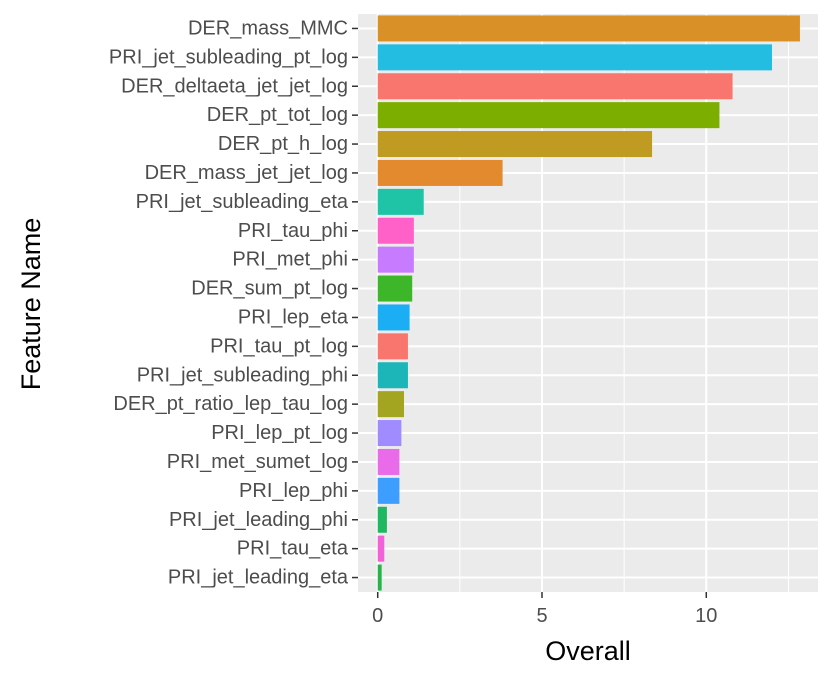 This screenshot has height=680, width=834. Describe the element at coordinates (242, 375) in the screenshot. I see `y-tick-label: PRI_jet_subleading_phi` at that location.